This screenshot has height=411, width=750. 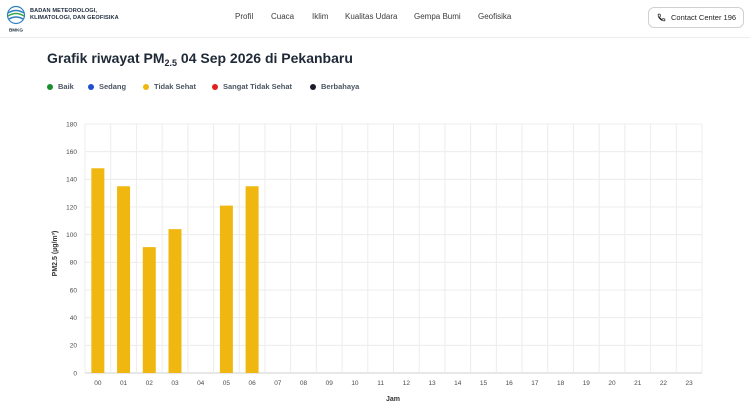 I want to click on x-tick-label: 13, so click(x=432, y=383).